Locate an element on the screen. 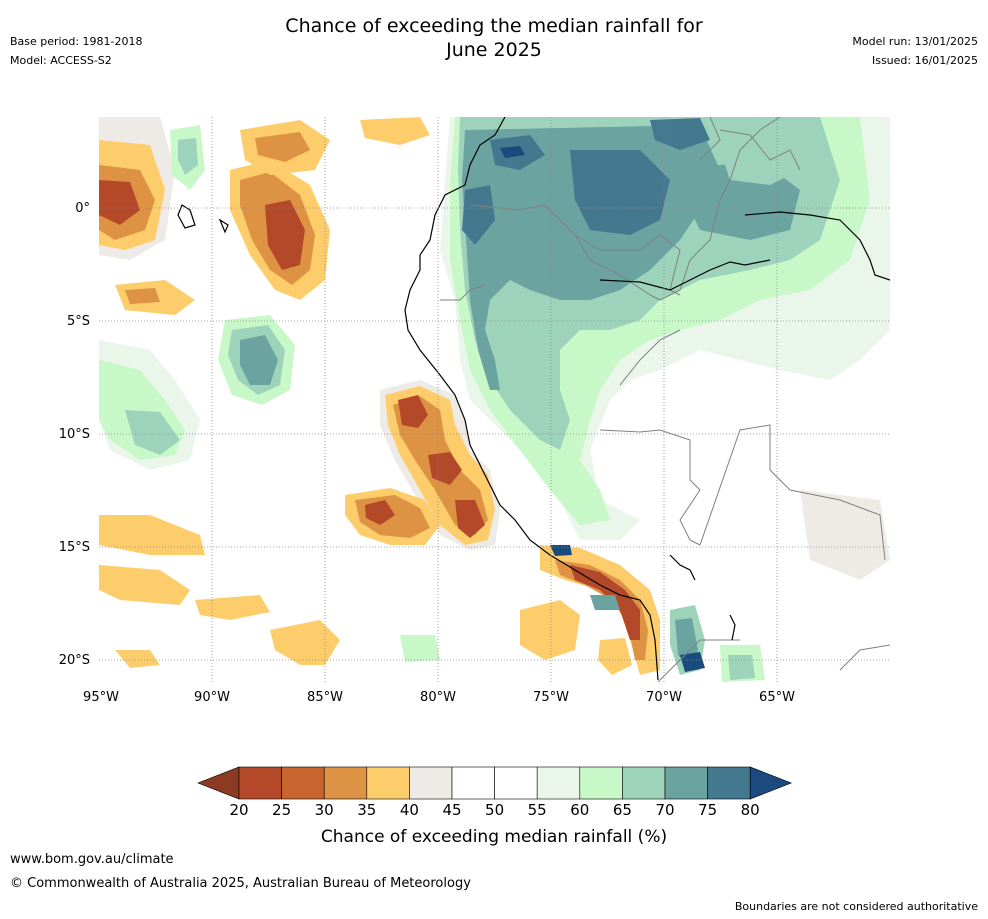 The width and height of the screenshot is (988, 919). model-name: Model: ACCESS-S2 is located at coordinates (61, 60).